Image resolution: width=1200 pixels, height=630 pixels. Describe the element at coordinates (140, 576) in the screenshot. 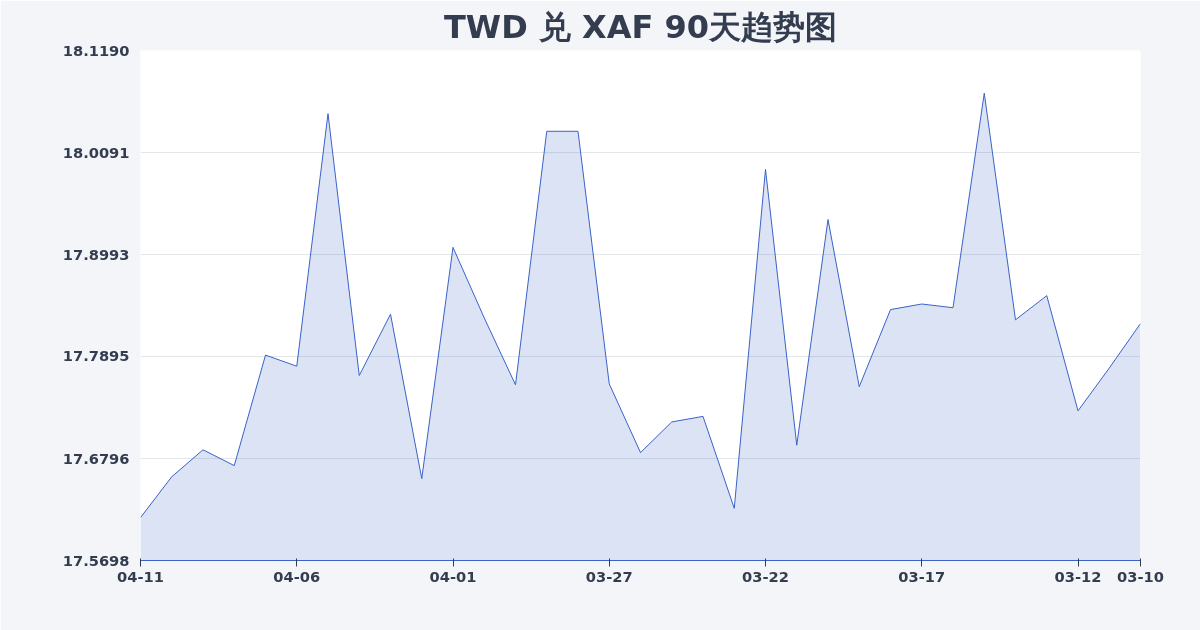

I see `x-tick-label: 04-11` at that location.